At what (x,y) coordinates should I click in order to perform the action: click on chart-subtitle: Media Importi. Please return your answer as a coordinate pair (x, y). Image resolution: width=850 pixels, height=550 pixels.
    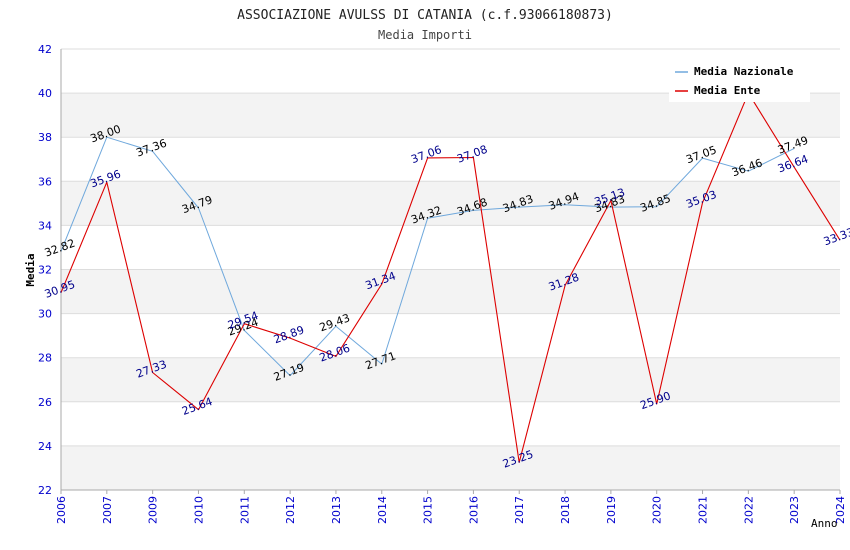
    Looking at the image, I should click on (425, 35).